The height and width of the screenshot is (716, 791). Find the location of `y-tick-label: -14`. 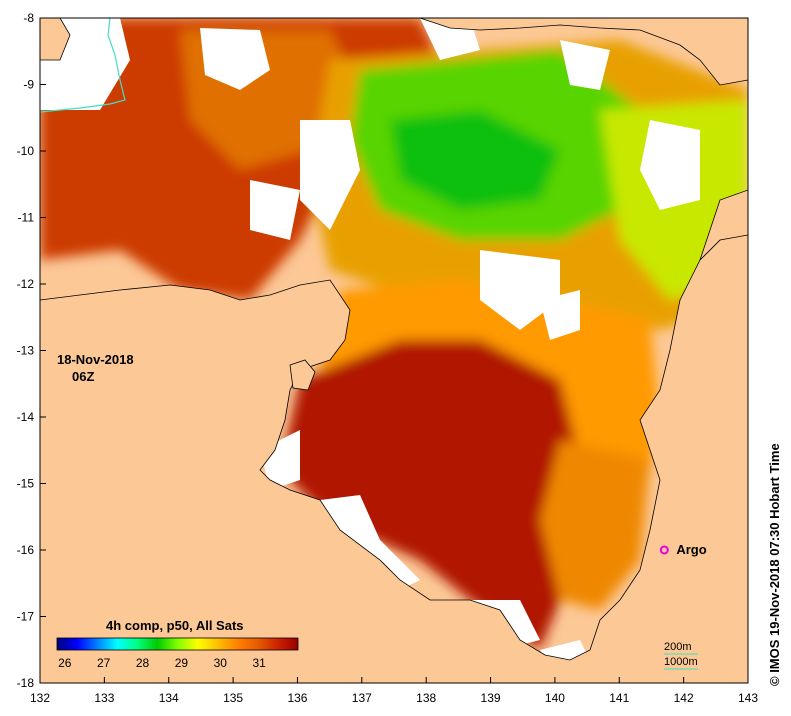

y-tick-label: -14 is located at coordinates (26, 417).